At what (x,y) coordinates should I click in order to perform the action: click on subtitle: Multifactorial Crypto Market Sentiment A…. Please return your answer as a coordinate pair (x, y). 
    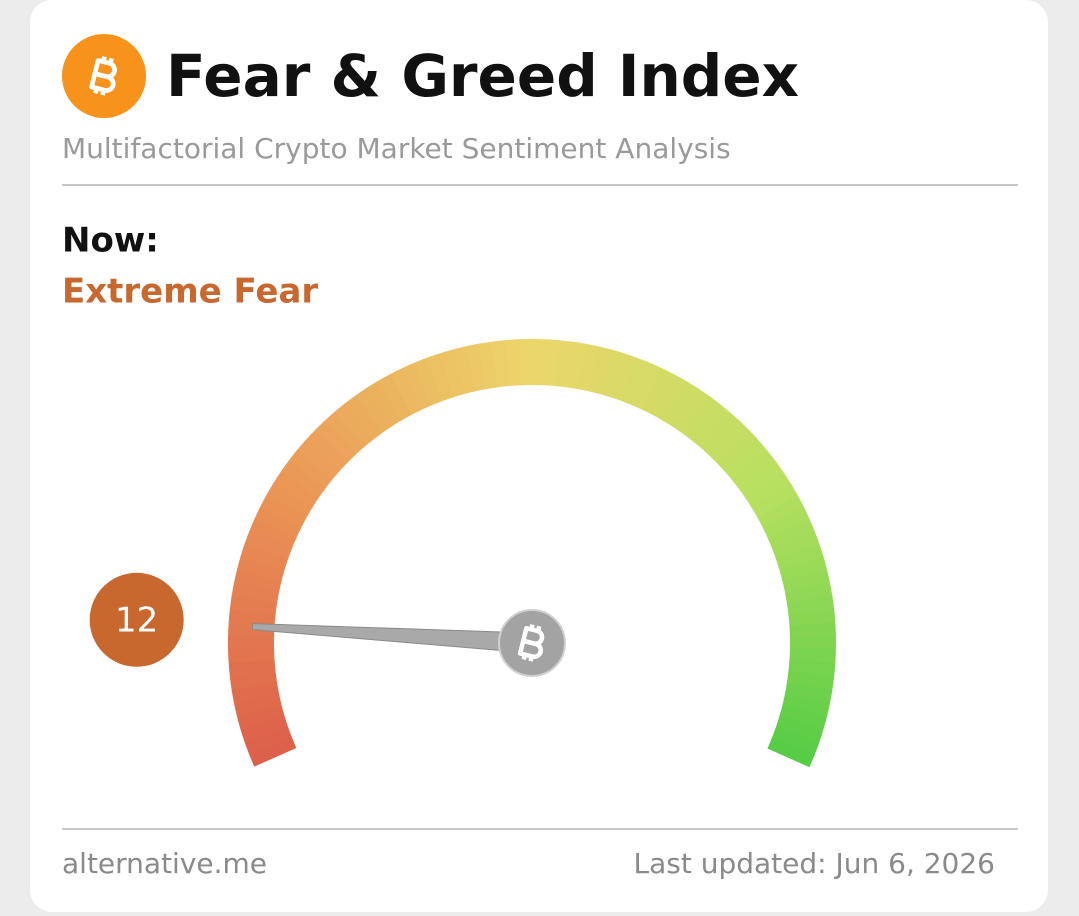
    Looking at the image, I should click on (396, 148).